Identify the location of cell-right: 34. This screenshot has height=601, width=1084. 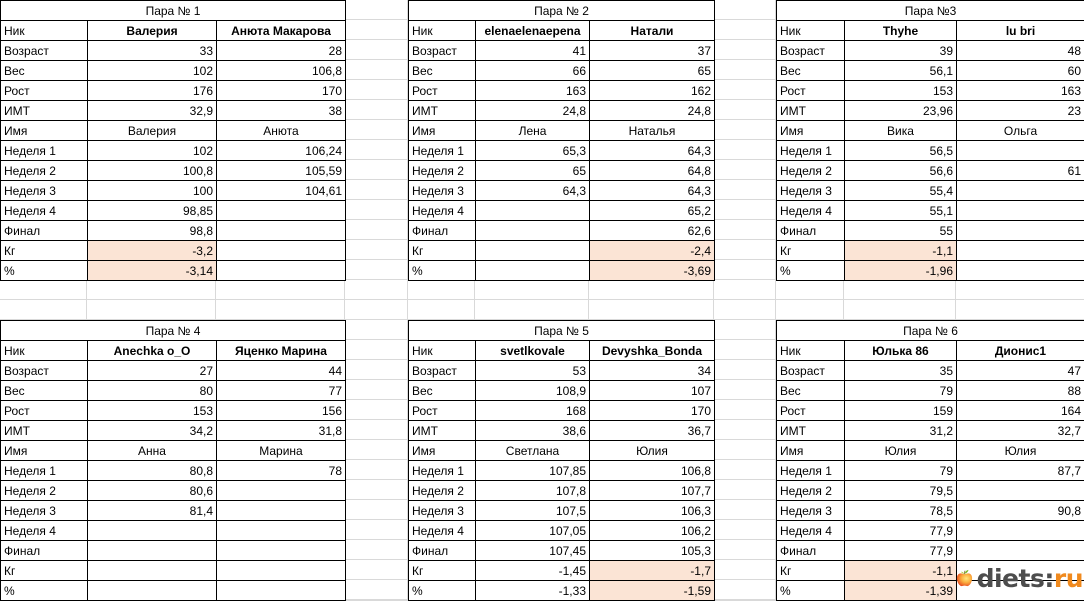
(652, 370).